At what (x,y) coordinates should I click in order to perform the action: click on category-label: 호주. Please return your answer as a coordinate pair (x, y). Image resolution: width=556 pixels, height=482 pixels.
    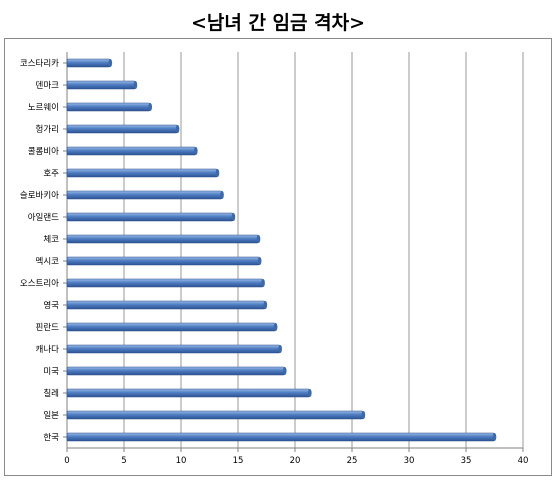
    Looking at the image, I should click on (51, 174).